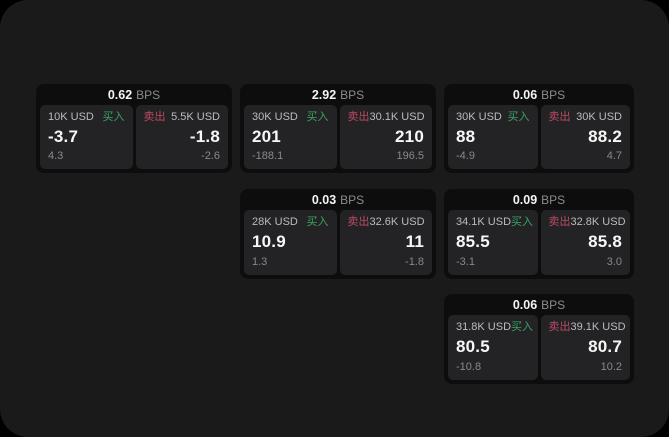  Describe the element at coordinates (493, 347) in the screenshot. I see `buy-tile: 31.8K USD 买入 80.5 -10.8` at that location.